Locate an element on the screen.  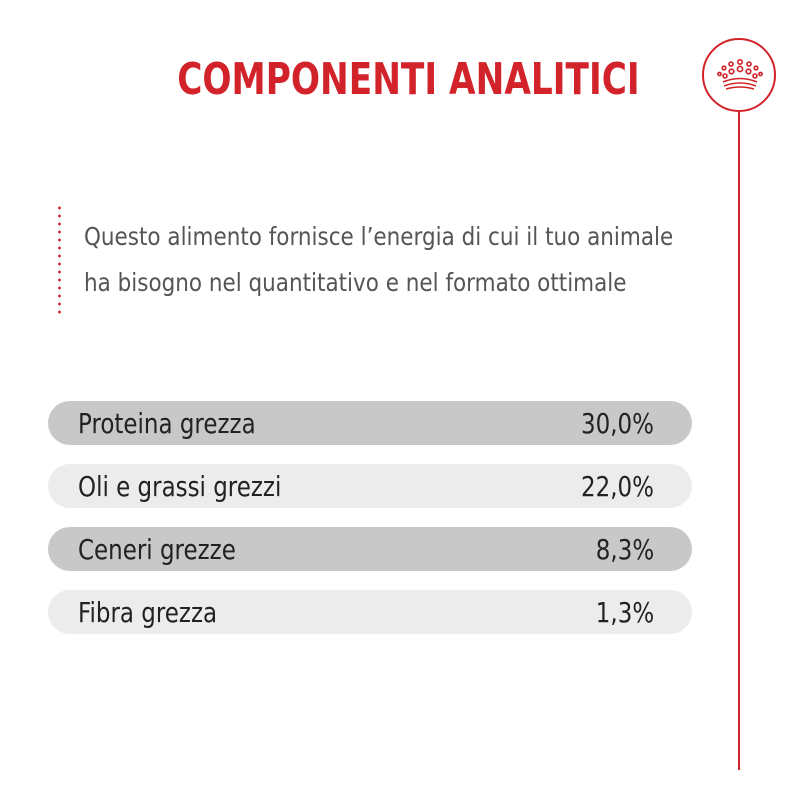
crown-icon is located at coordinates (740, 74).